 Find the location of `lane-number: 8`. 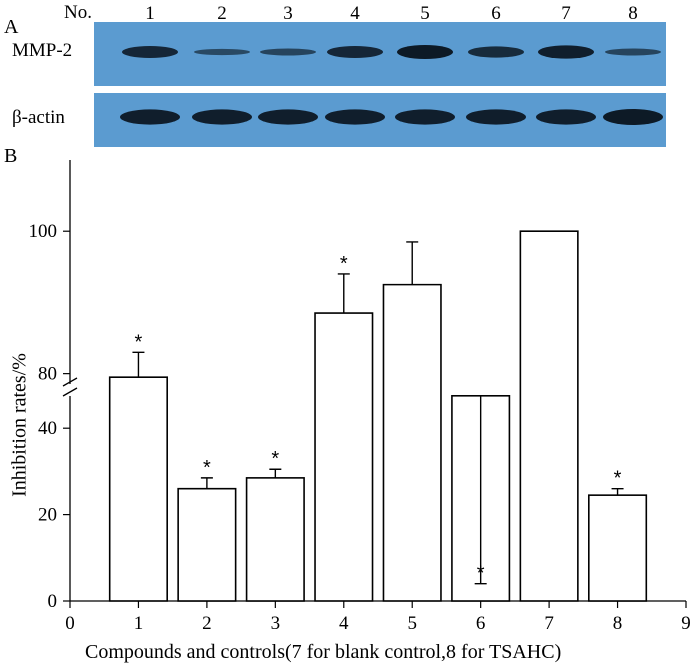

lane-number: 8 is located at coordinates (633, 13).